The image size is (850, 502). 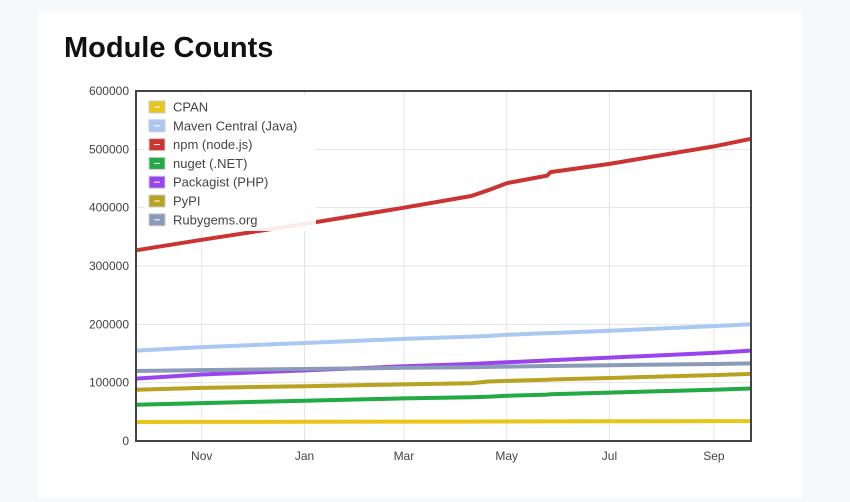 I want to click on x-tick-label: Mar, so click(x=404, y=456).